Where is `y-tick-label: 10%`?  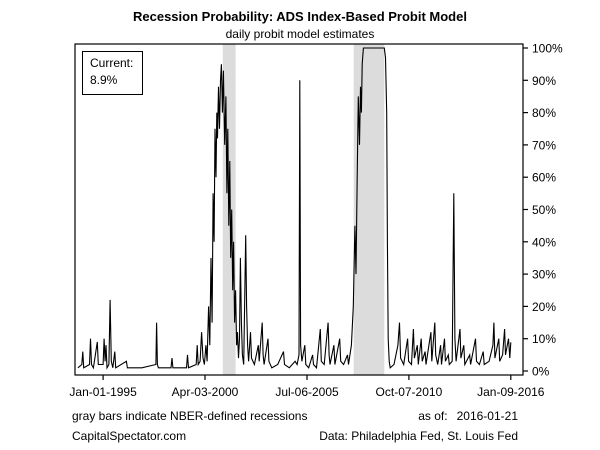 y-tick-label: 10% is located at coordinates (544, 339).